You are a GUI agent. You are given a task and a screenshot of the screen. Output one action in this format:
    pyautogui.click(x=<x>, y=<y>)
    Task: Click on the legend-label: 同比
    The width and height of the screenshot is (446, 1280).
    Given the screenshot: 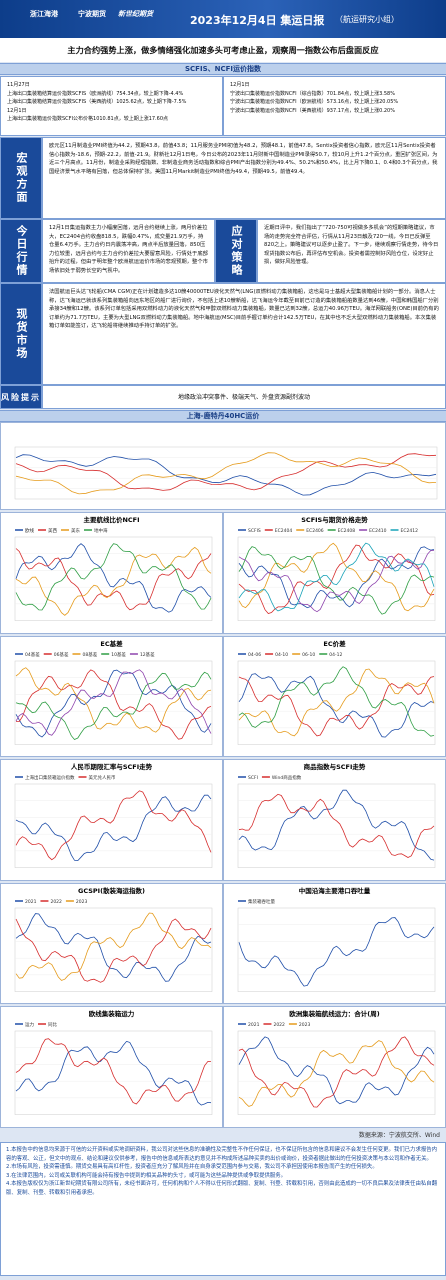 What is the action you would take?
    pyautogui.click(x=52, y=1024)
    